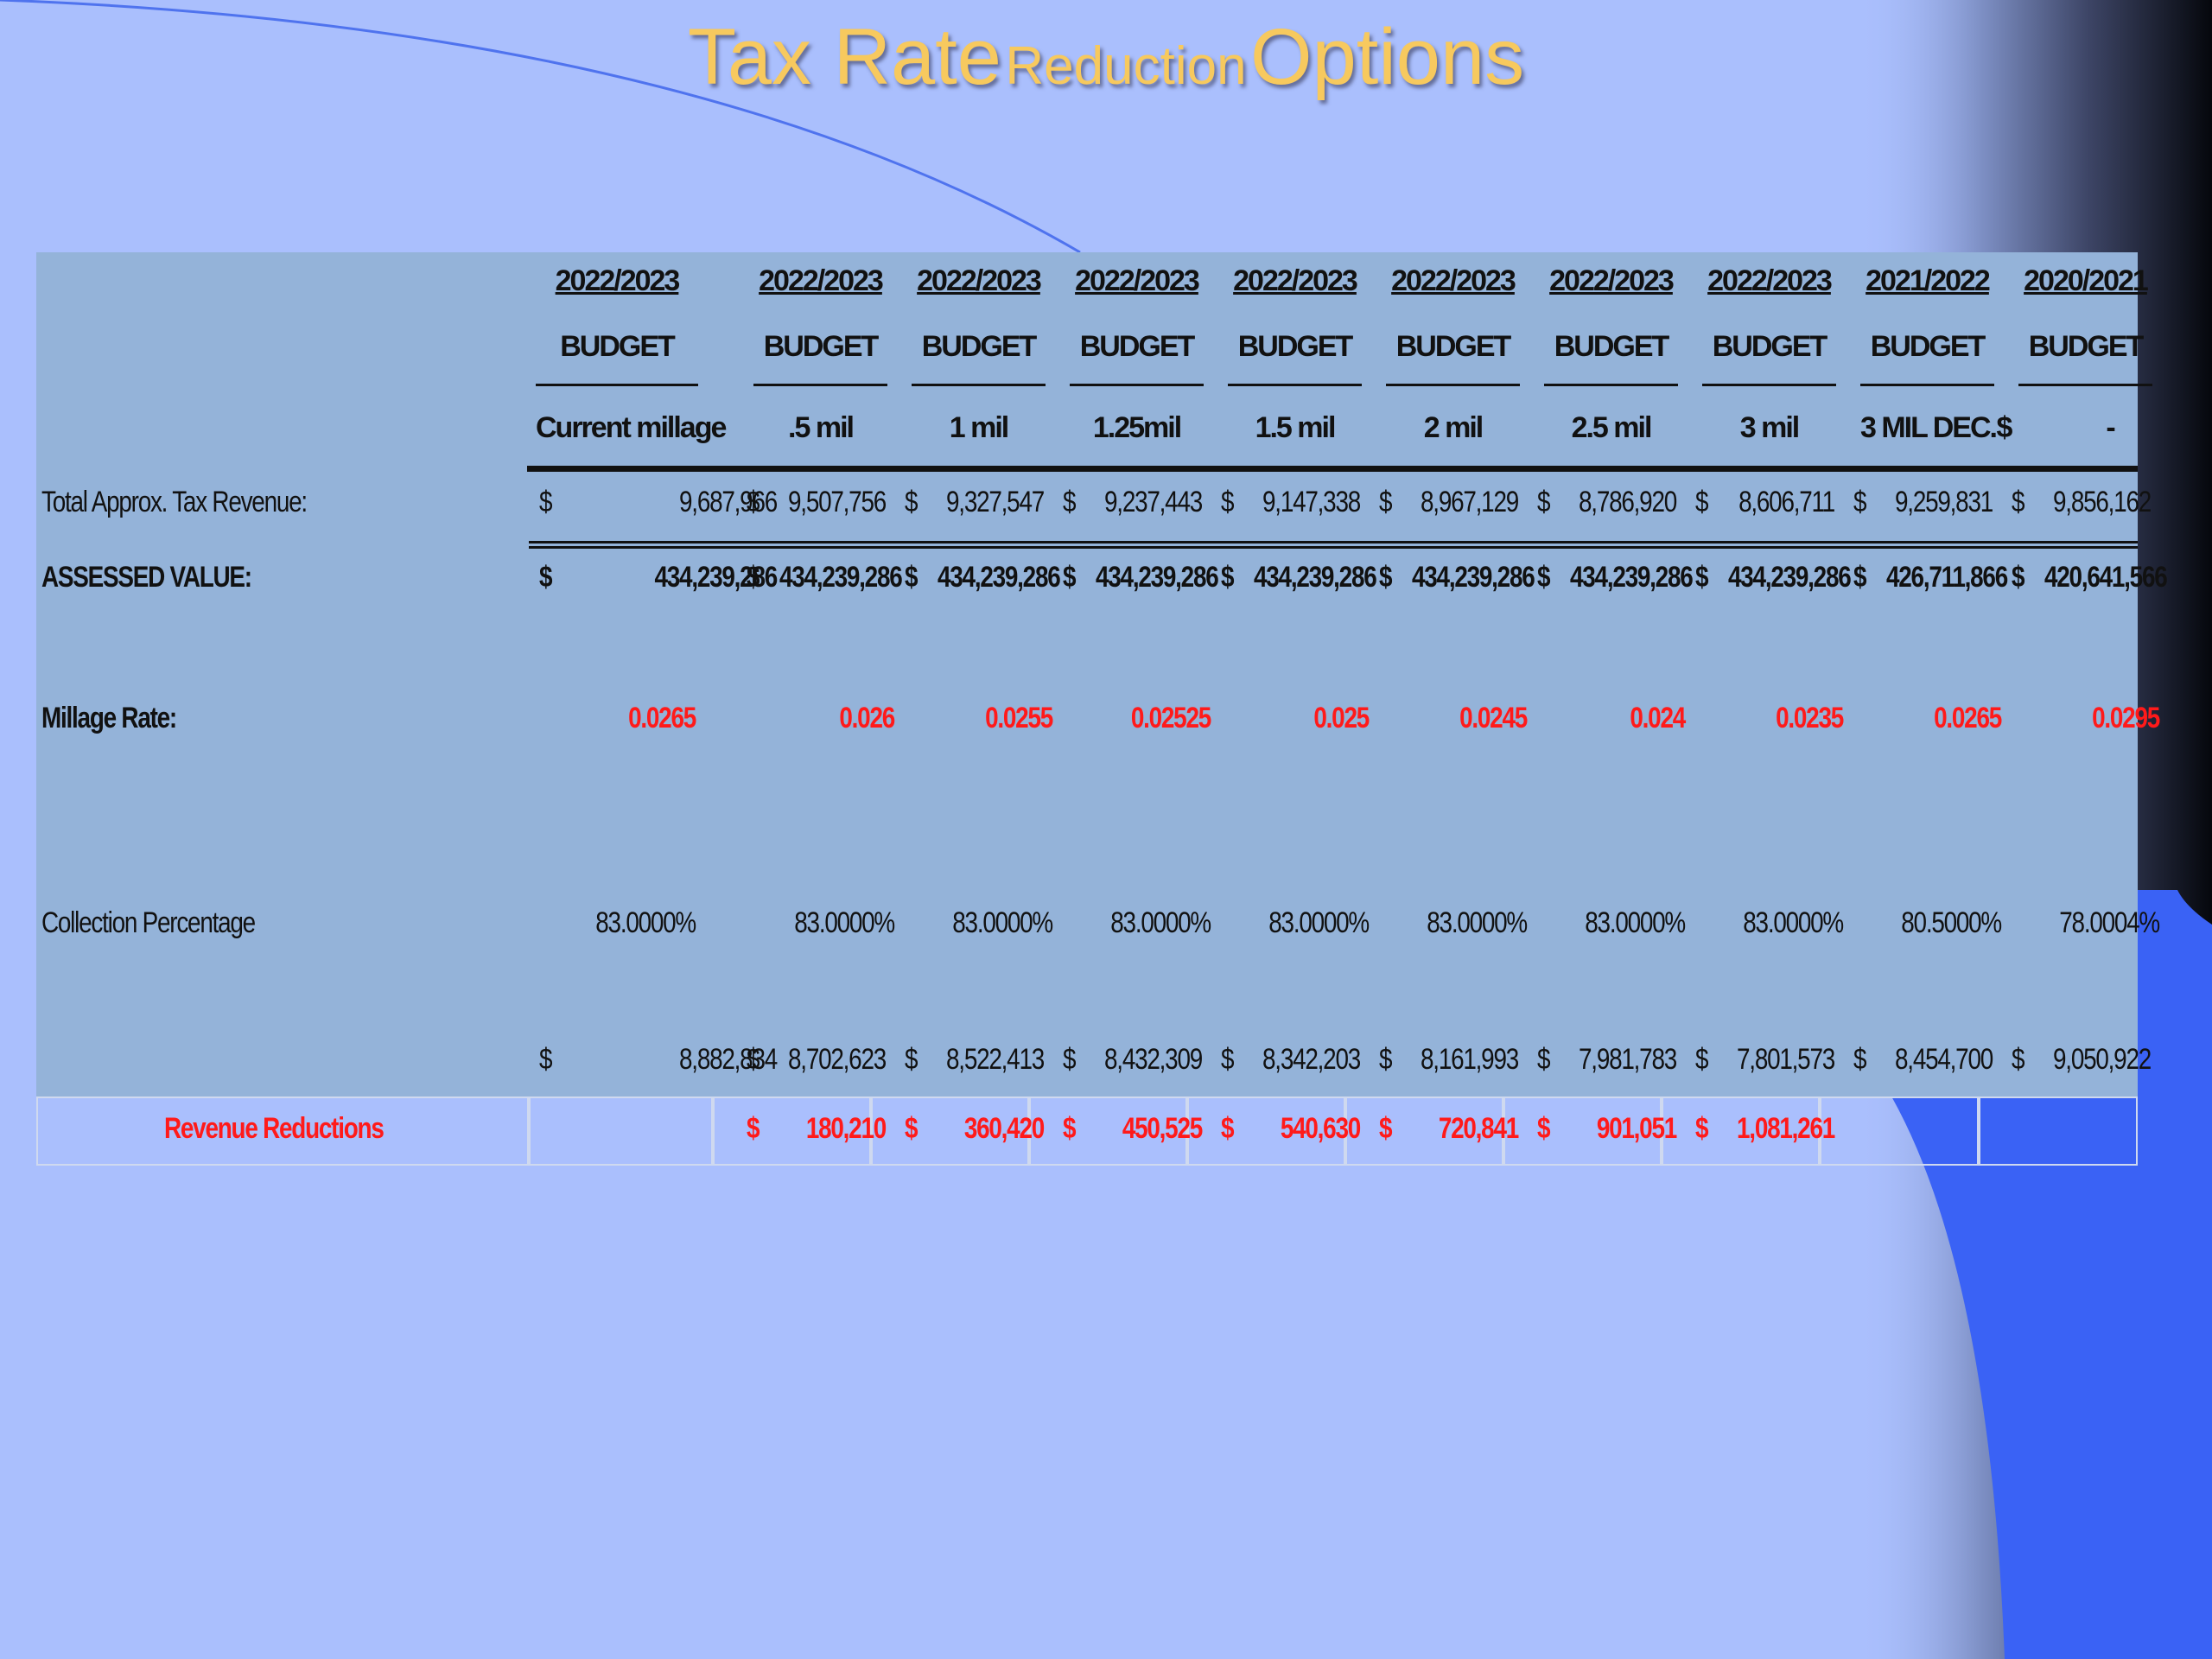 The width and height of the screenshot is (2212, 1659). I want to click on column-option: 3 MIL DEC., so click(1929, 427).